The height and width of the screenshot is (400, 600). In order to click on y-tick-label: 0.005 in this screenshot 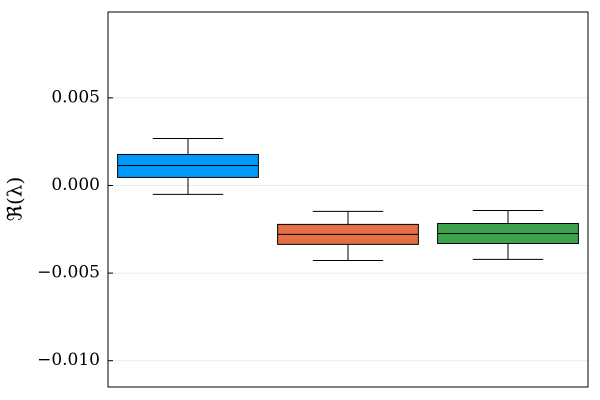, I will do `click(75, 97)`.